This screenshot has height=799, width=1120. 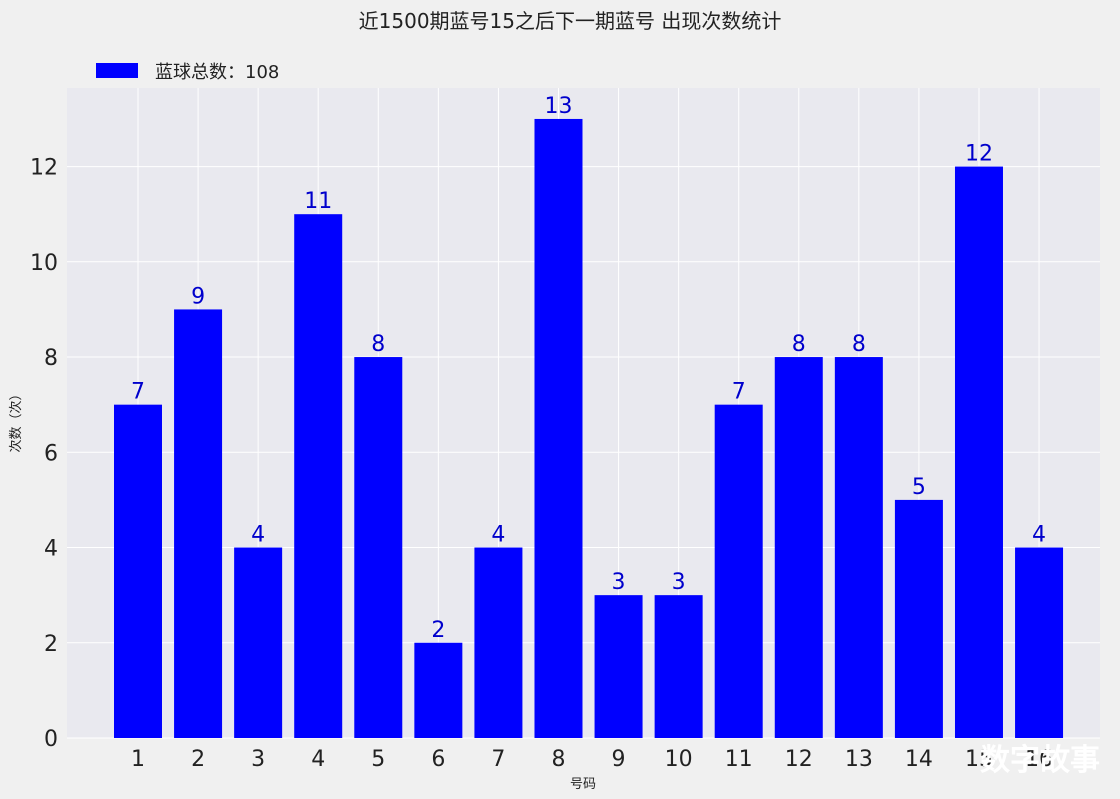 I want to click on x-tick-labels: 1 2 3 4 5 6 7 8 9 10 11 12 13 14 15 16, so click(x=592, y=759).